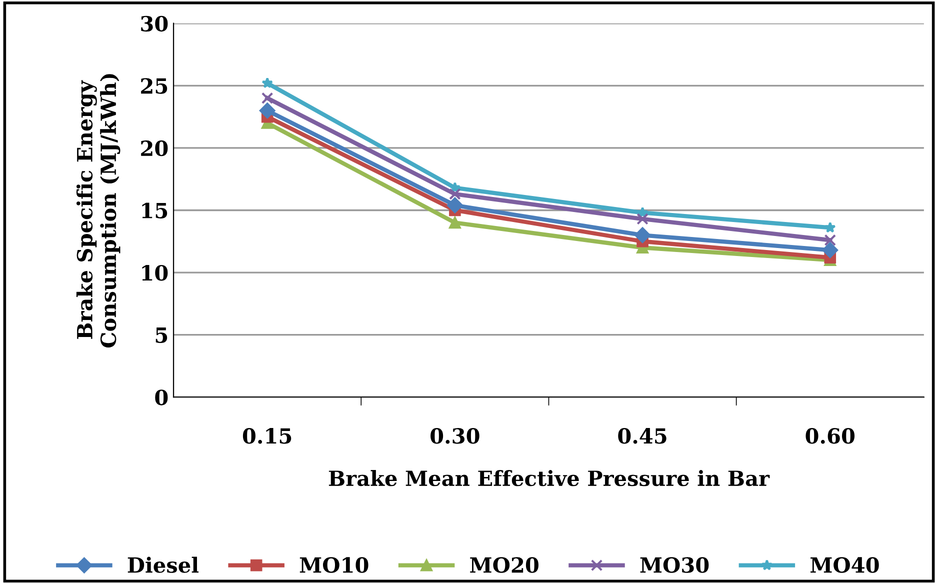  I want to click on x-tick-label: 0.15, so click(267, 436).